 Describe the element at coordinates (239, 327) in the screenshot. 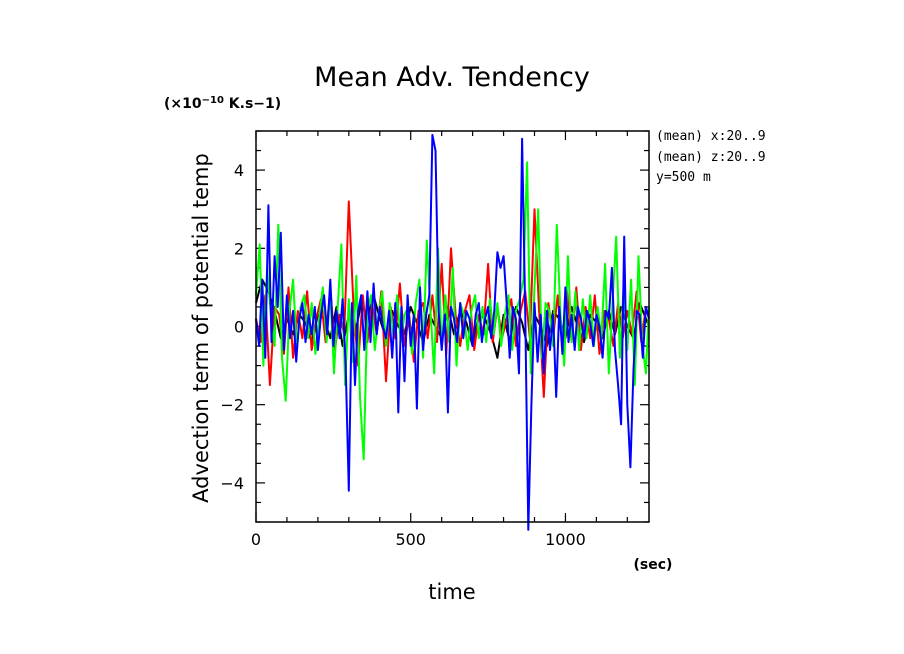

I see `y-tick-label: 0` at that location.